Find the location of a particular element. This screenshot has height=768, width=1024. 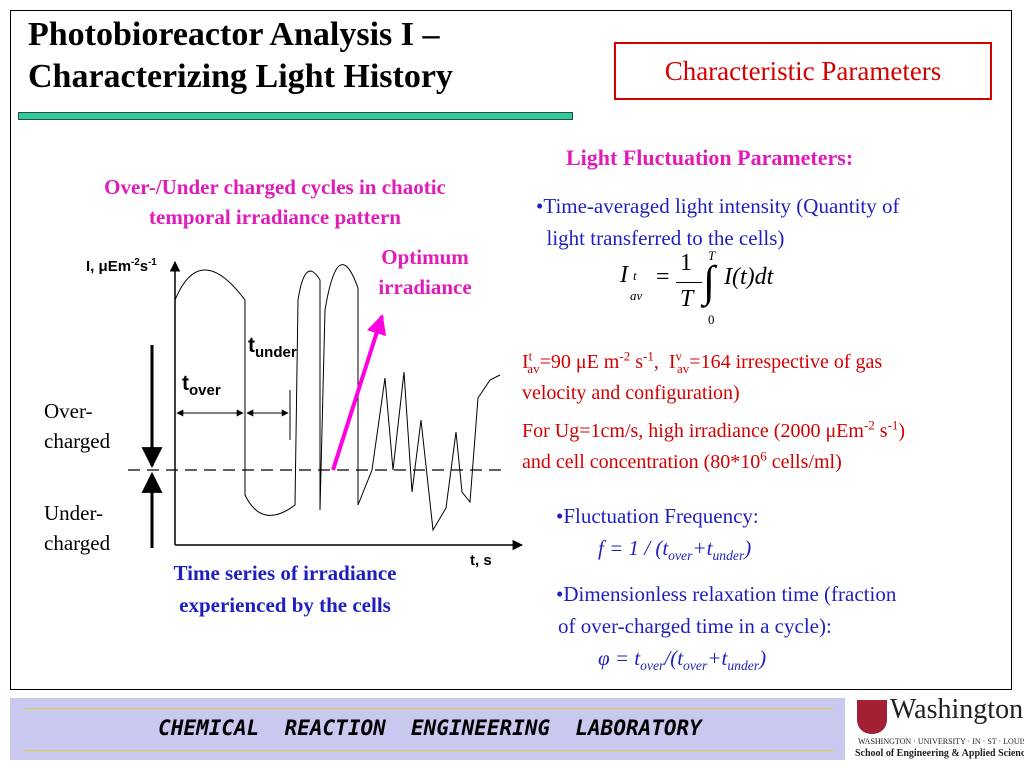

caption-line: temporal irradiance pattern is located at coordinates (275, 217).